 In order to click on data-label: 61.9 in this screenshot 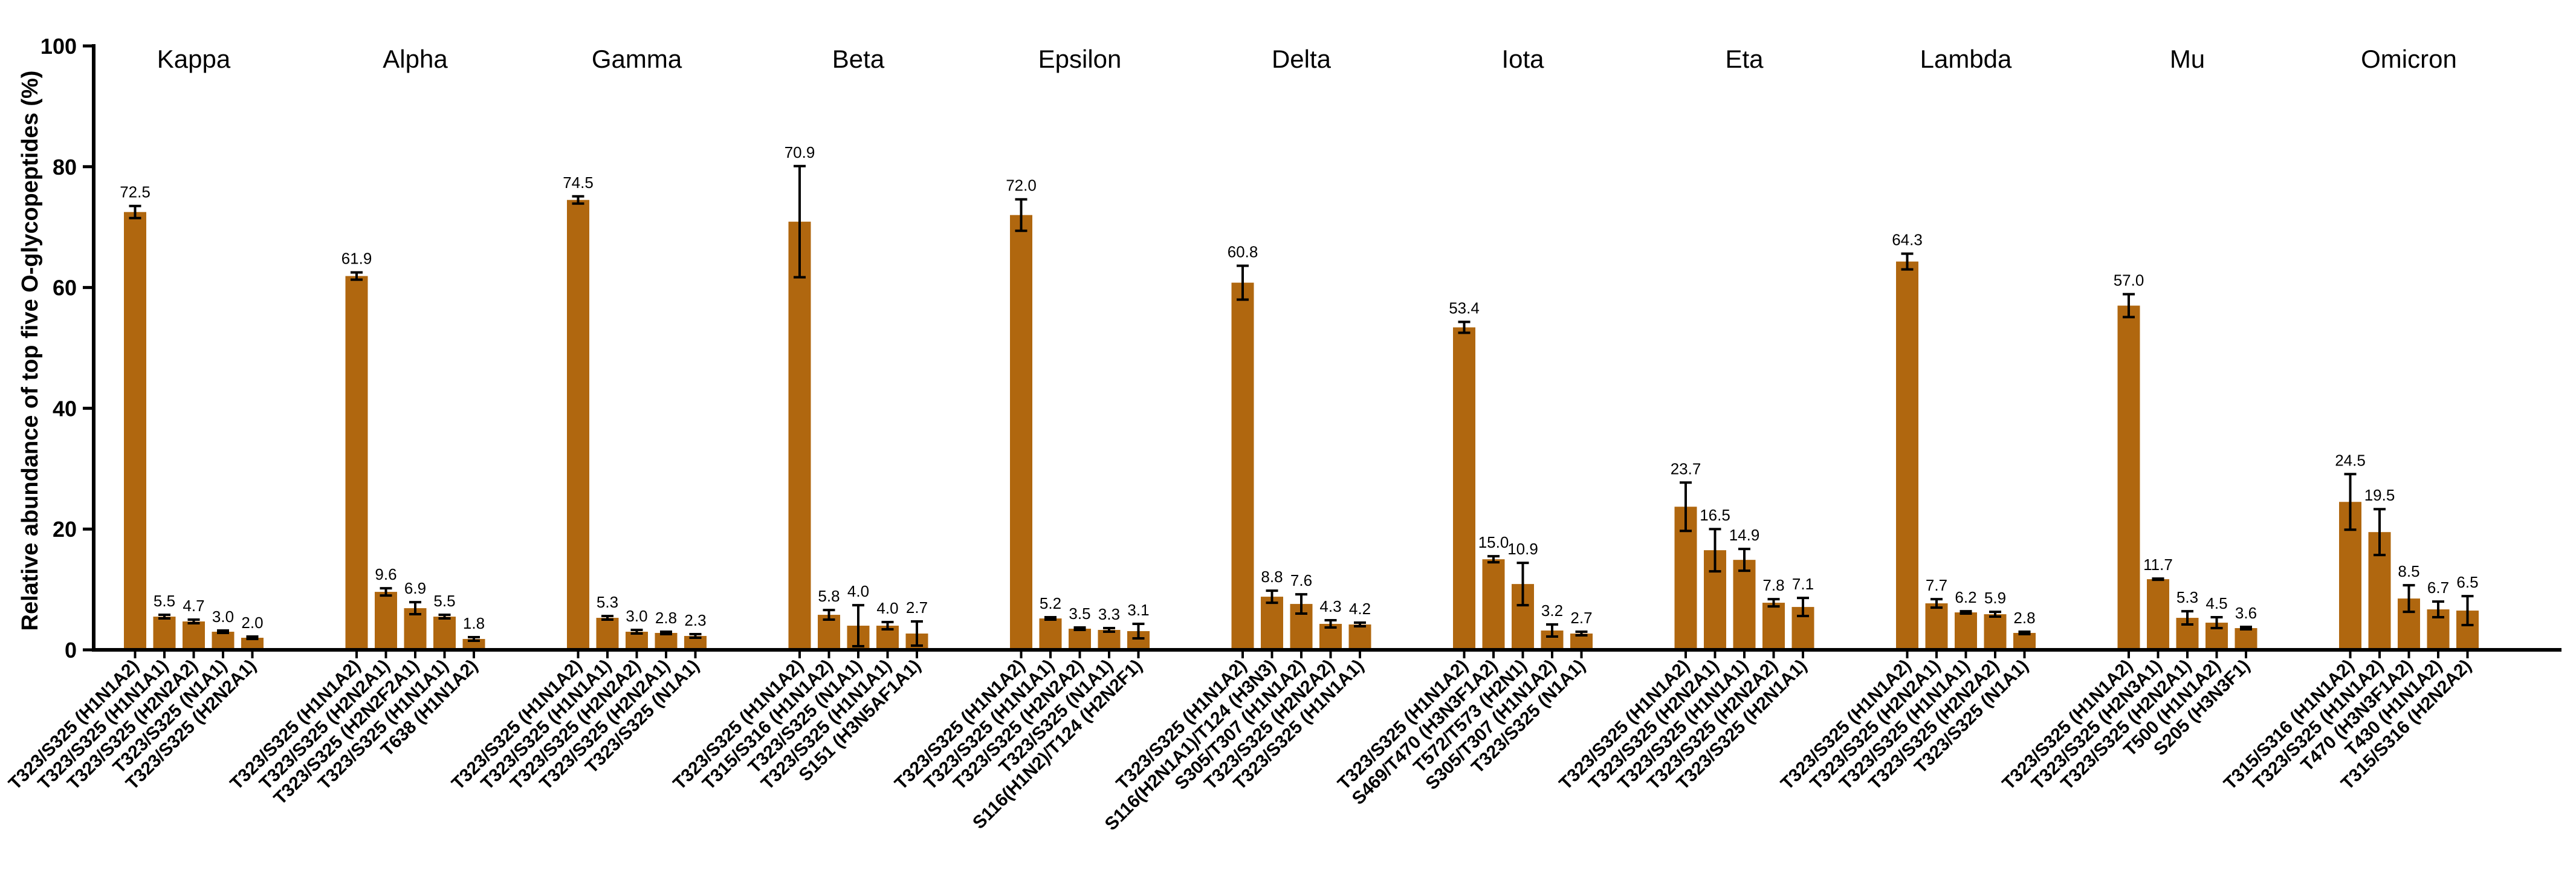, I will do `click(356, 259)`.